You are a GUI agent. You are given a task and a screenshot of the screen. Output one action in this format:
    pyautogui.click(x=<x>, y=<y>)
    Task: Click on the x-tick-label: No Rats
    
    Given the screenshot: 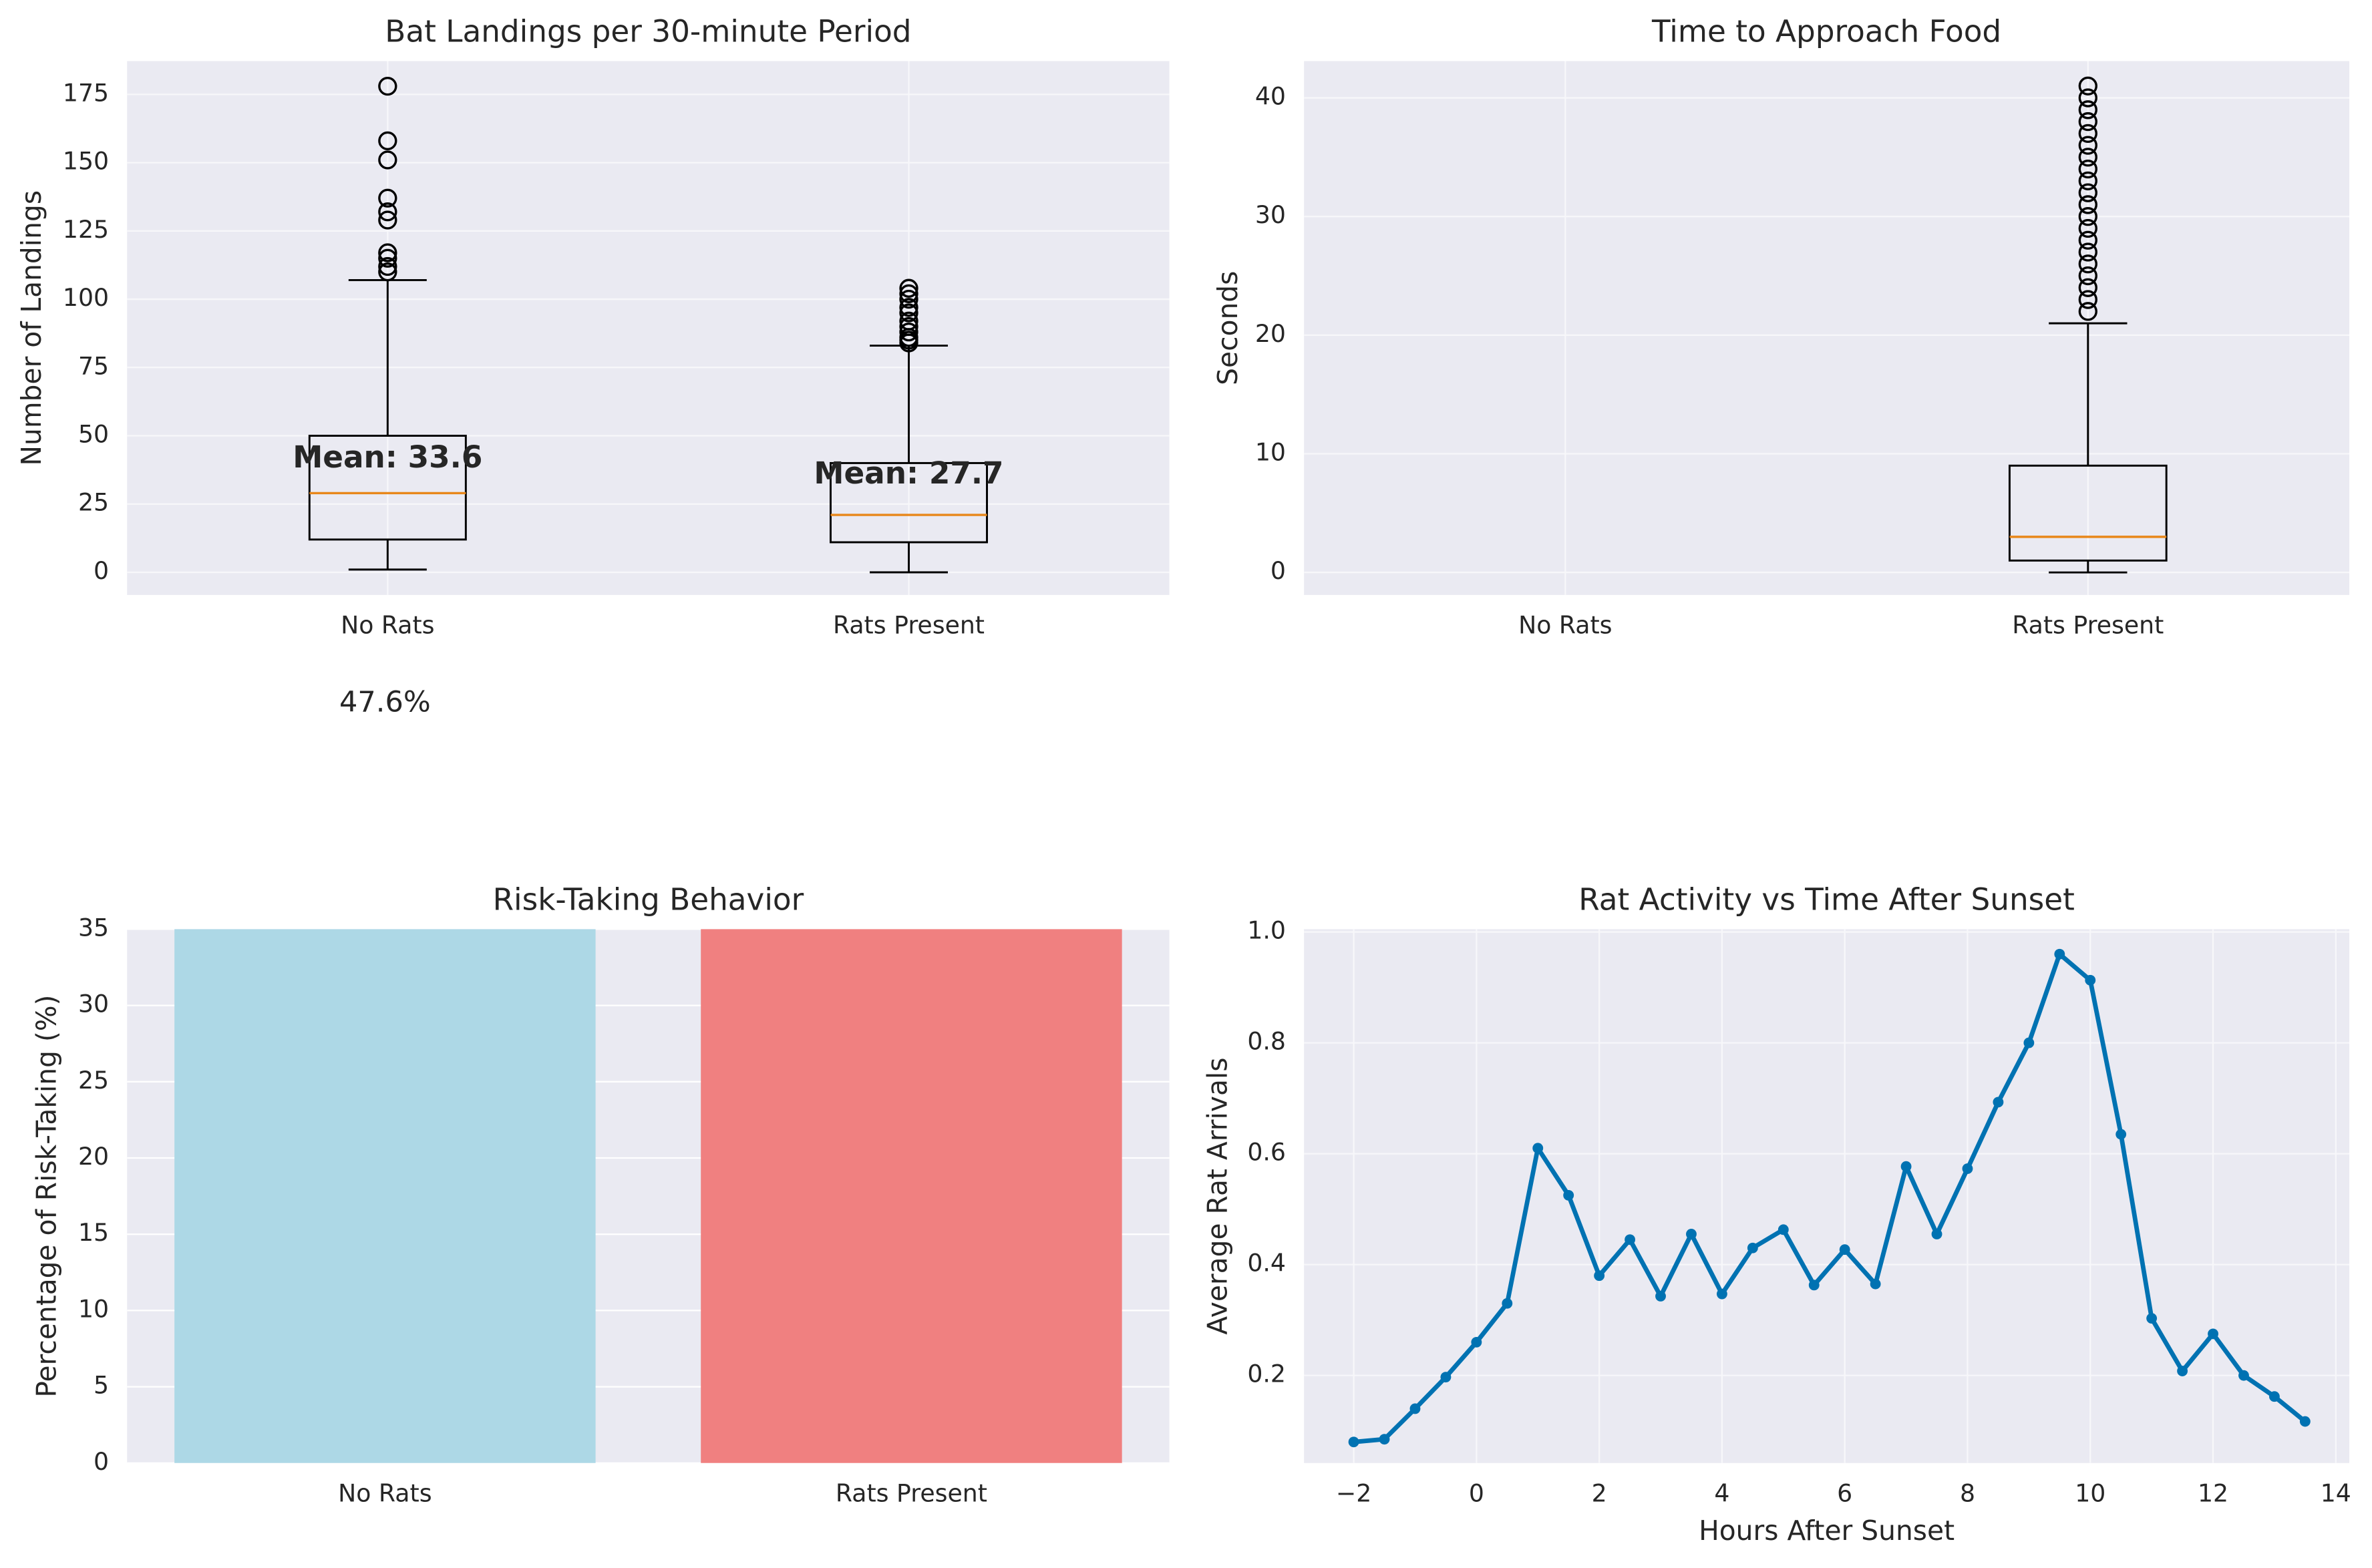 What is the action you would take?
    pyautogui.click(x=387, y=624)
    